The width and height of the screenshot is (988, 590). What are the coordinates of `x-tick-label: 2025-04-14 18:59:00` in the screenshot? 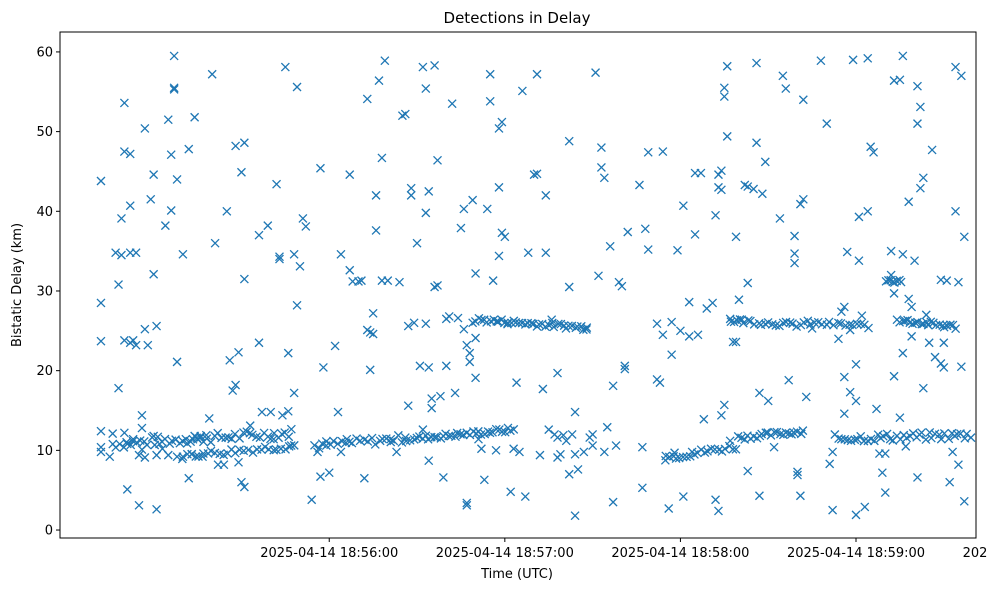 It's located at (856, 553).